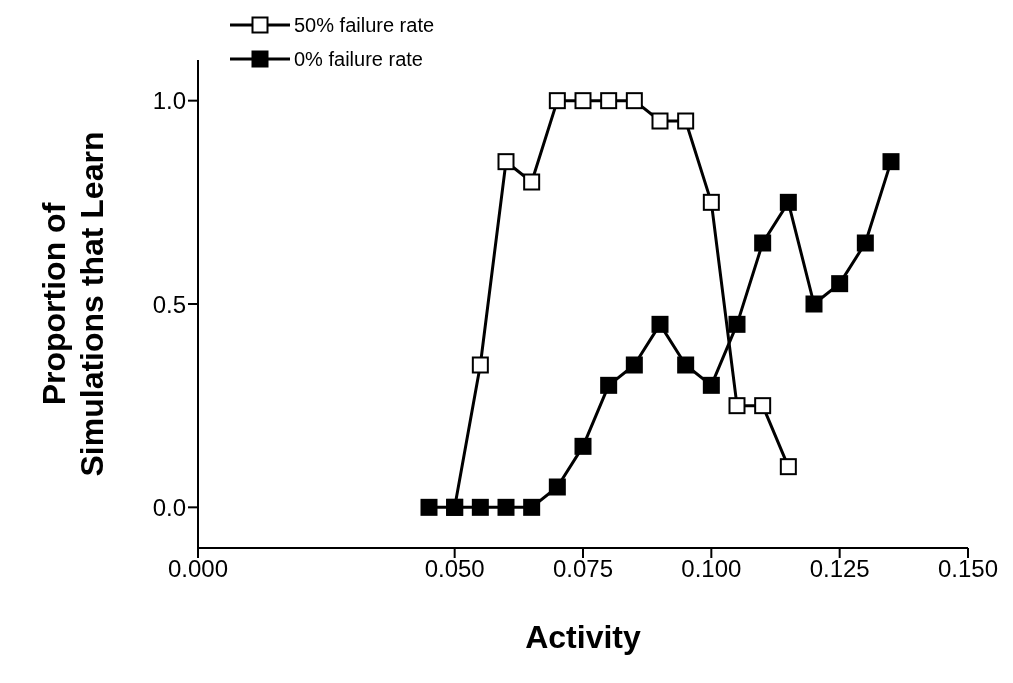 Image resolution: width=1013 pixels, height=683 pixels. What do you see at coordinates (169, 304) in the screenshot?
I see `y-tick-label: 0.5` at bounding box center [169, 304].